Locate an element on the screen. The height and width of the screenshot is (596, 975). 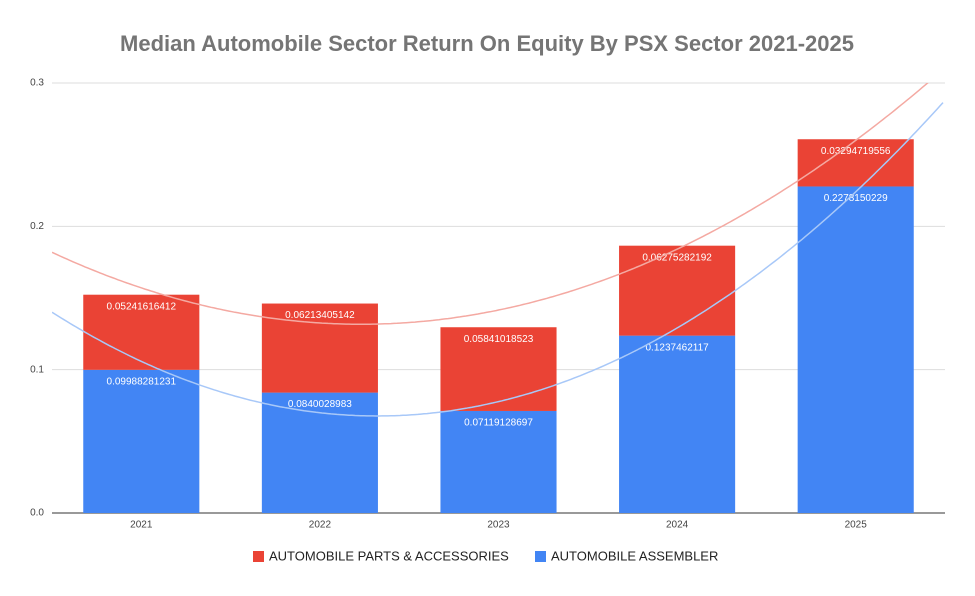
value-label: 0.09988281231 is located at coordinates (142, 381).